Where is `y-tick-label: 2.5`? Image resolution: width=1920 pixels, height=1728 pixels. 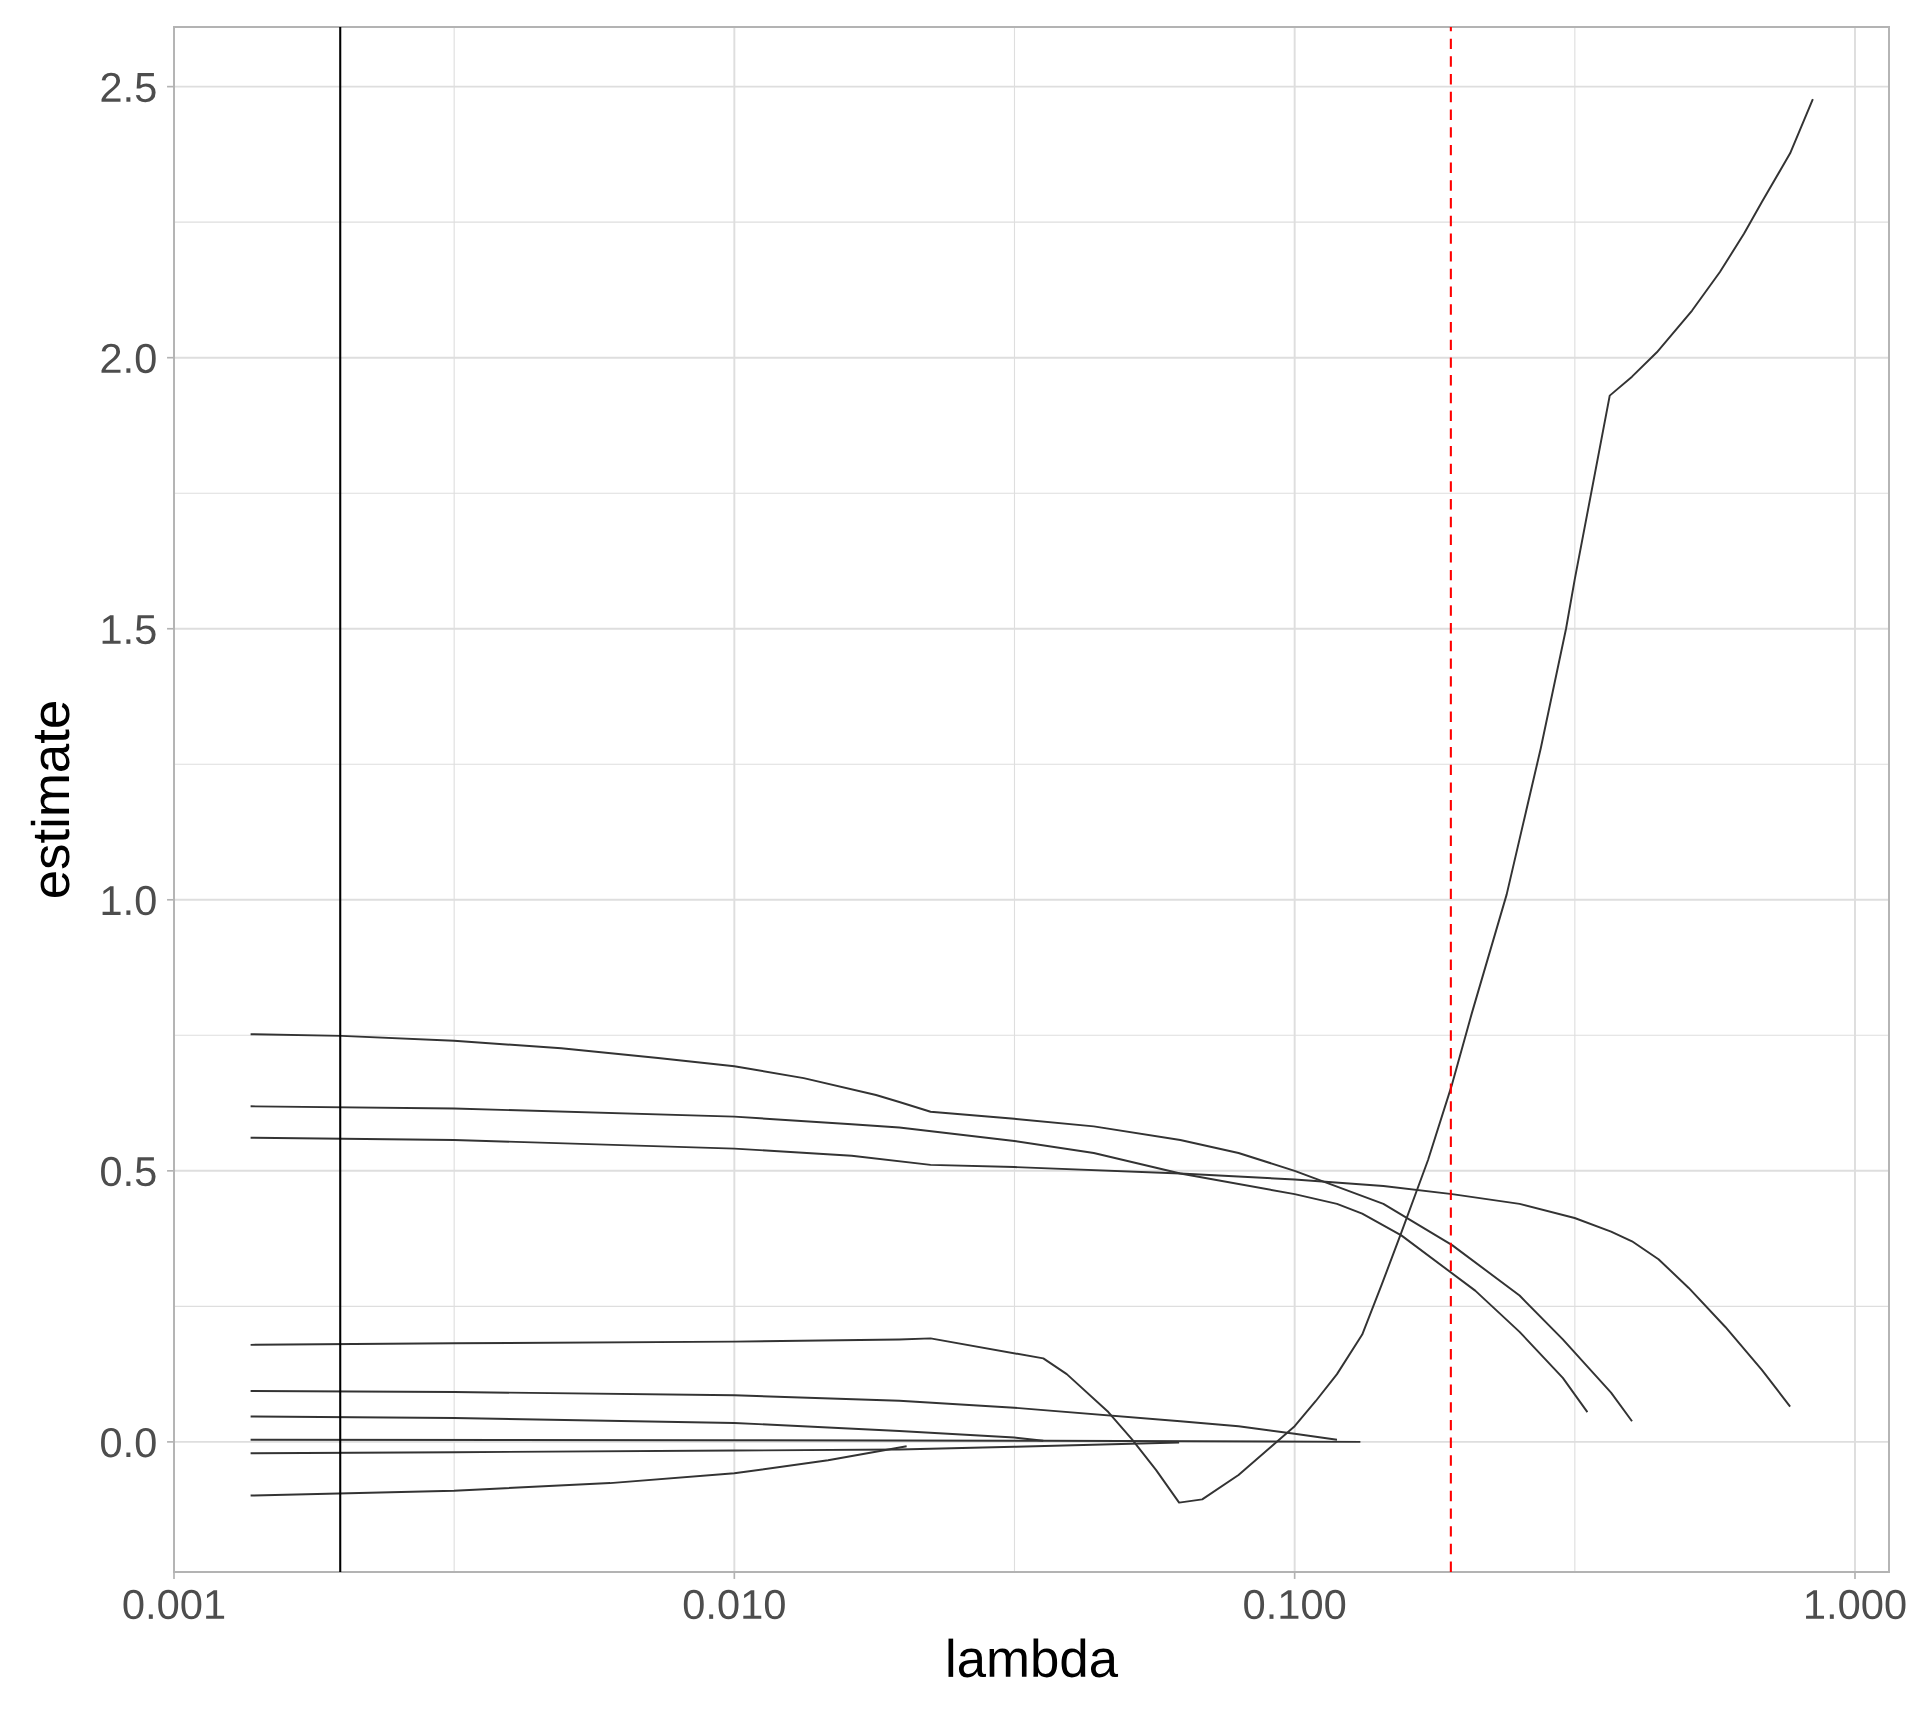 y-tick-label: 2.5 is located at coordinates (128, 87).